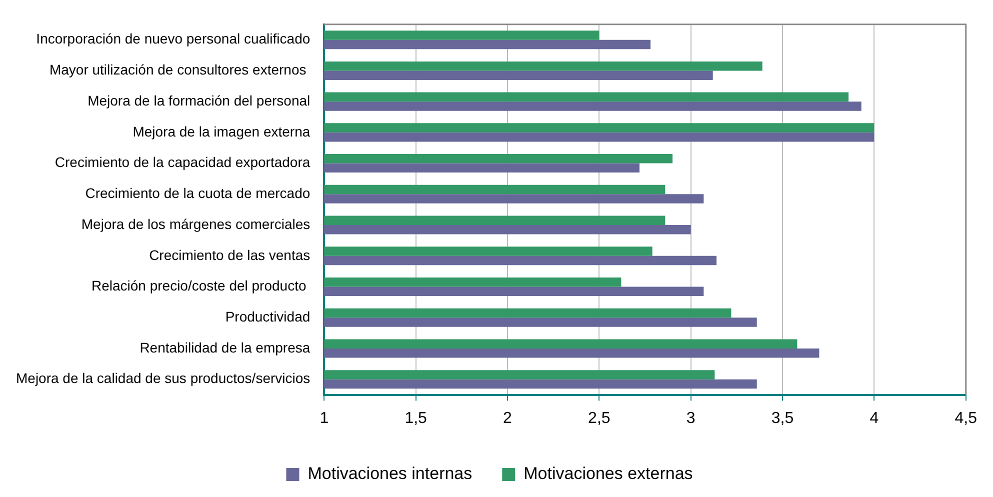 This screenshot has width=993, height=497. I want to click on y-tick-label: Relación precio/coste del producto, so click(200, 286).